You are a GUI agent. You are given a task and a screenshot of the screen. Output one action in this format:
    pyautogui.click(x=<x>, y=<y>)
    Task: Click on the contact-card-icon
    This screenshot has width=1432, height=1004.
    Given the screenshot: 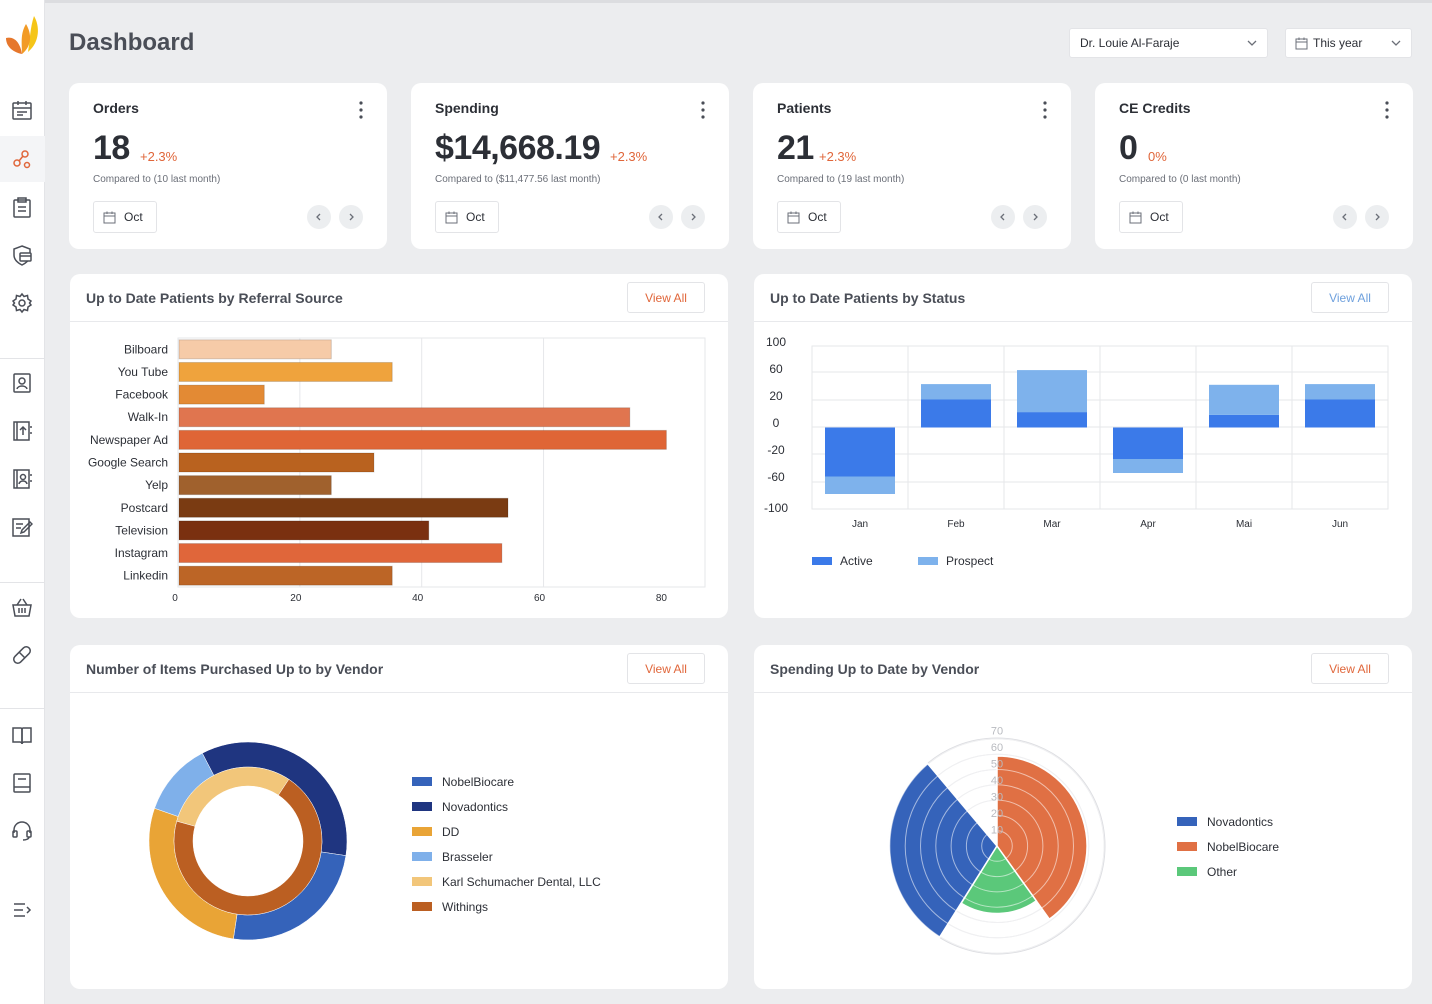 What is the action you would take?
    pyautogui.click(x=22, y=383)
    